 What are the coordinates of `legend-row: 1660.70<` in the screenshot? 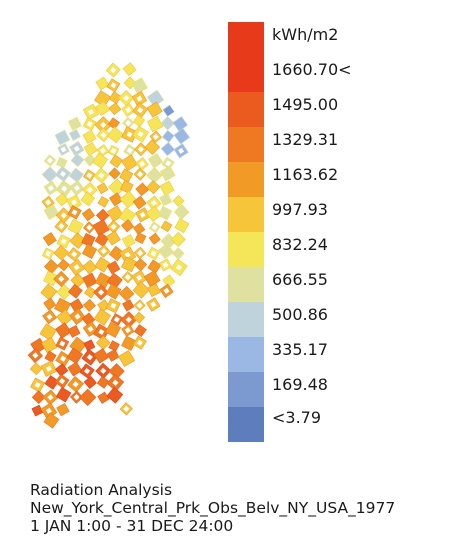 It's located at (345, 74).